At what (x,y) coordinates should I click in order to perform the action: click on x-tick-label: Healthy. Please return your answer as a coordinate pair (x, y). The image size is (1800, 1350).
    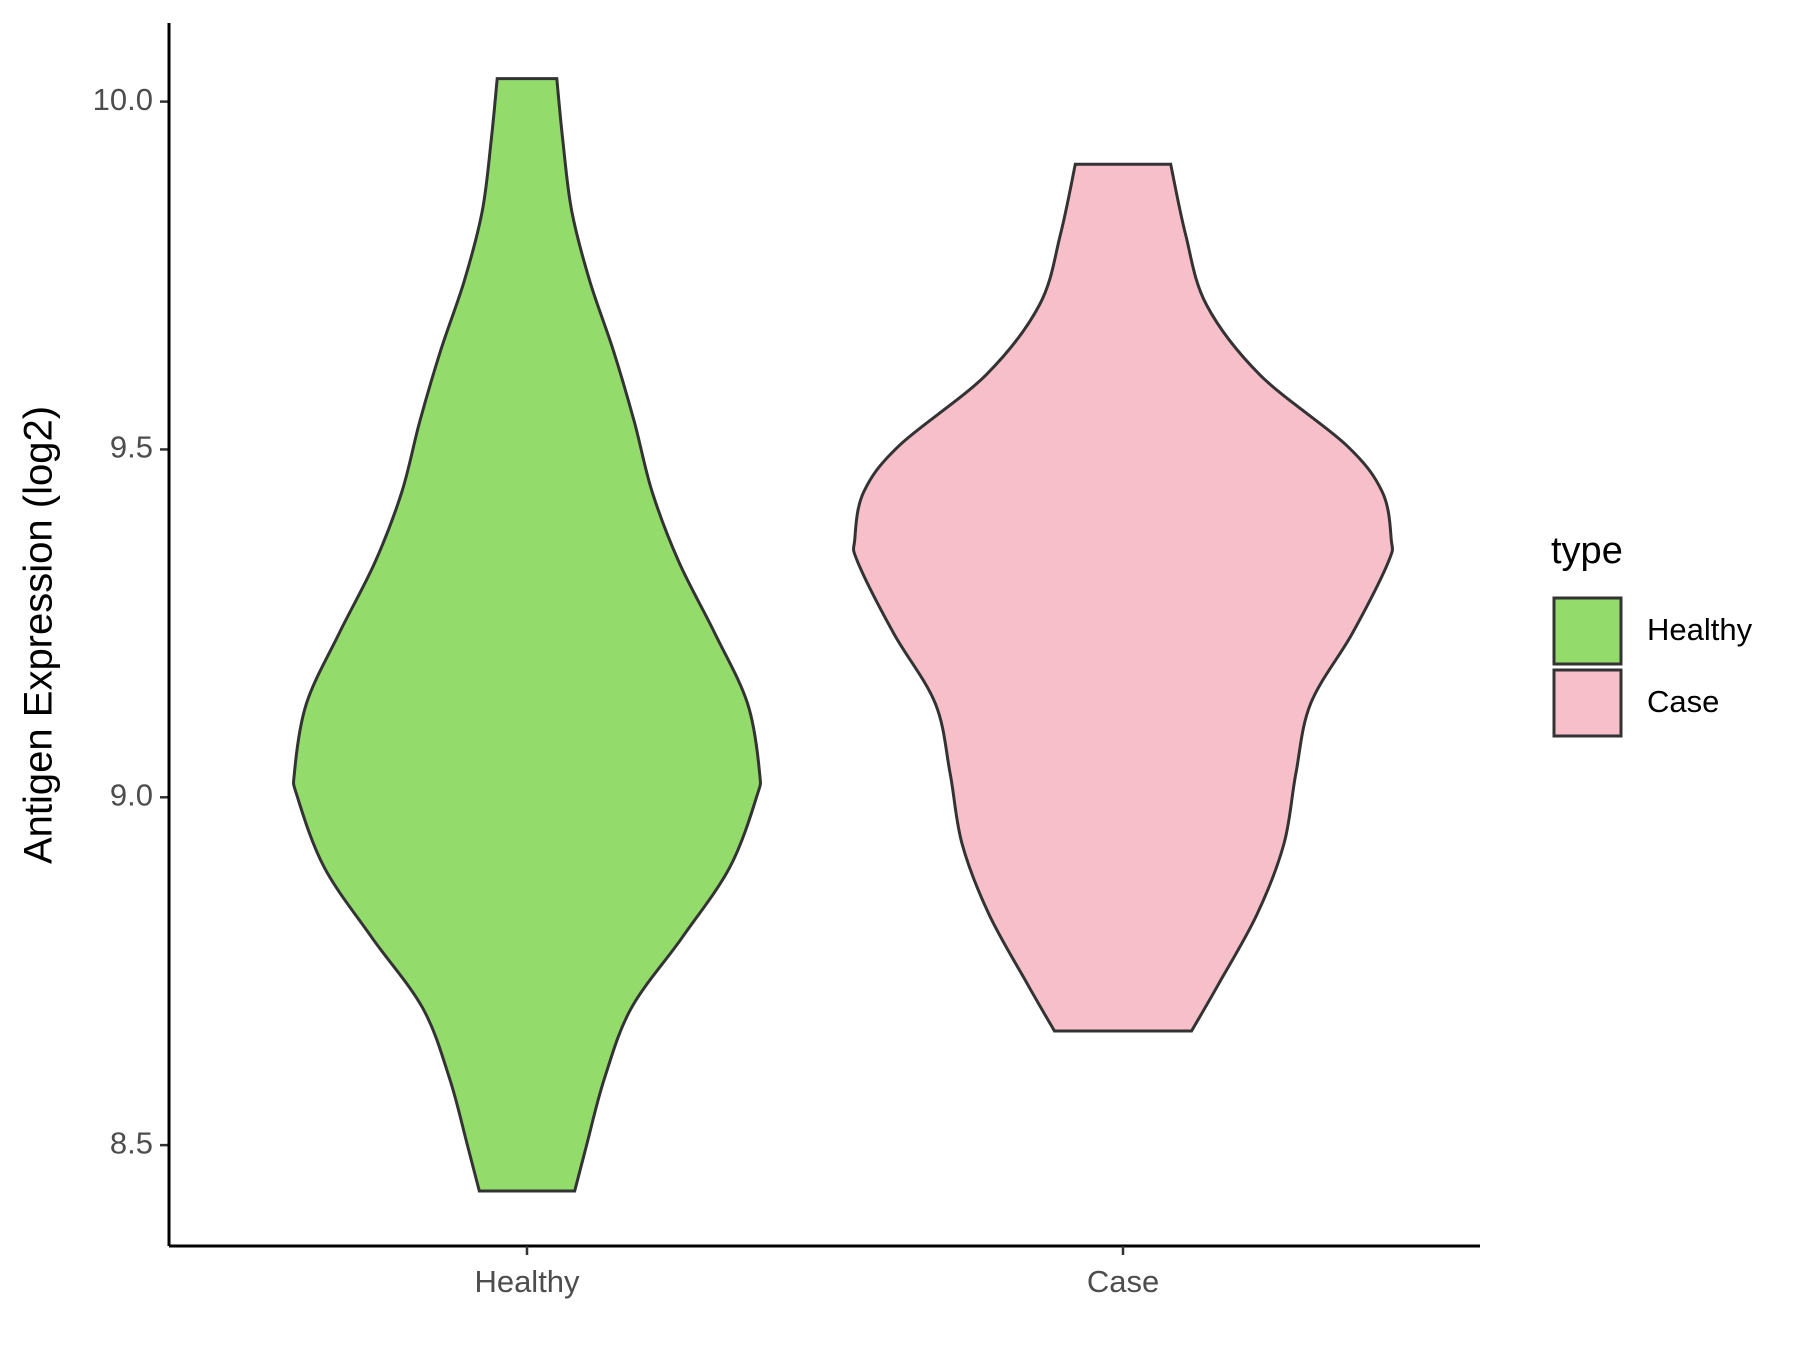
    Looking at the image, I should click on (527, 1281).